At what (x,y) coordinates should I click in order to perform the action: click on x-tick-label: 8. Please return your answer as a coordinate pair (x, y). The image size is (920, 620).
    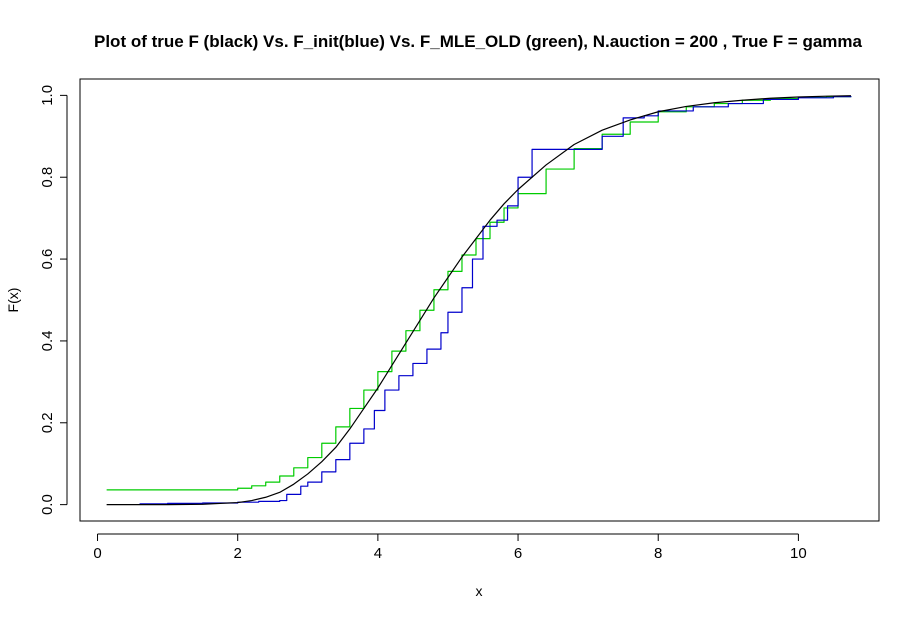
    Looking at the image, I should click on (658, 553).